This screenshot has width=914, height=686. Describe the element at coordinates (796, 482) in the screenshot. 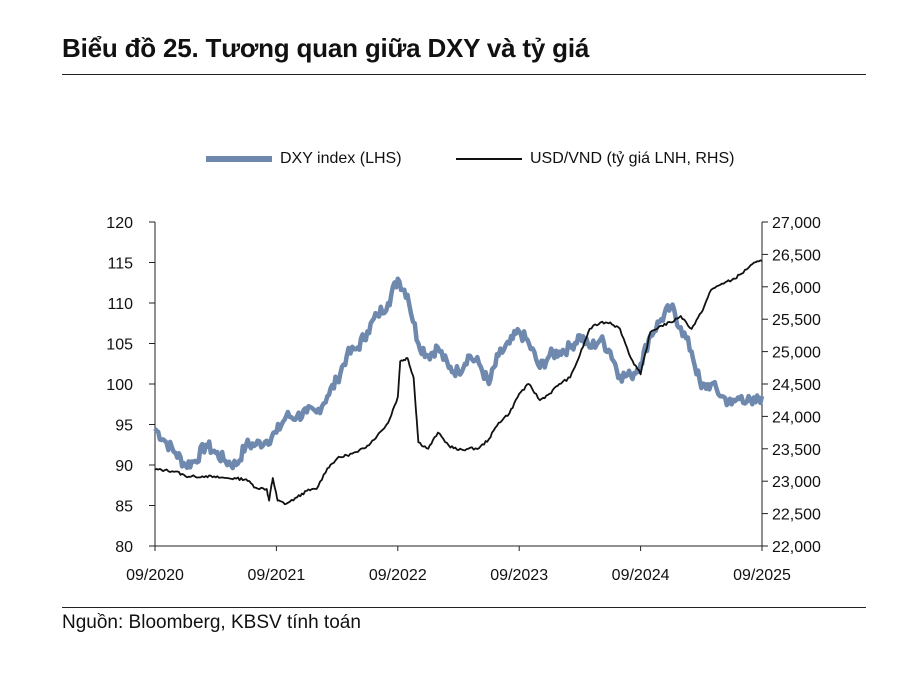

I see `right-tick-label: 23,000` at that location.